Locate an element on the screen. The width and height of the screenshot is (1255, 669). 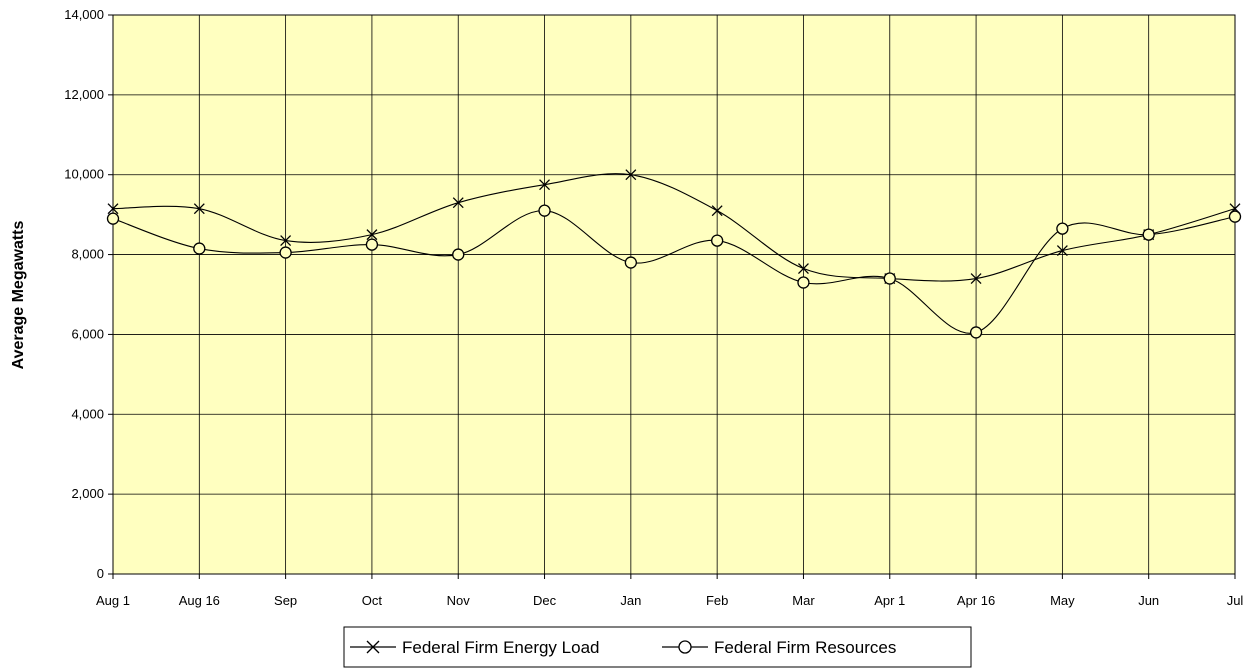
x-tick-label: Feb is located at coordinates (717, 600).